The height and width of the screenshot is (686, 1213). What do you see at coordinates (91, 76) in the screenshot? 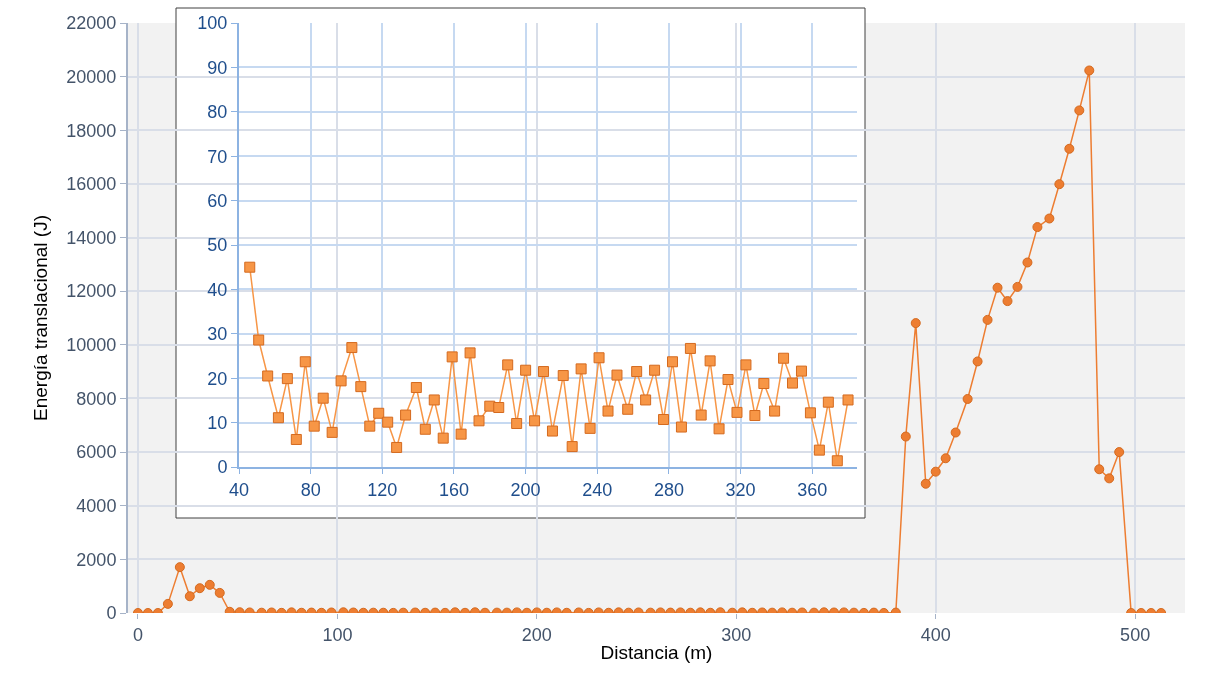
I see `y-tick-label: 20000` at bounding box center [91, 76].